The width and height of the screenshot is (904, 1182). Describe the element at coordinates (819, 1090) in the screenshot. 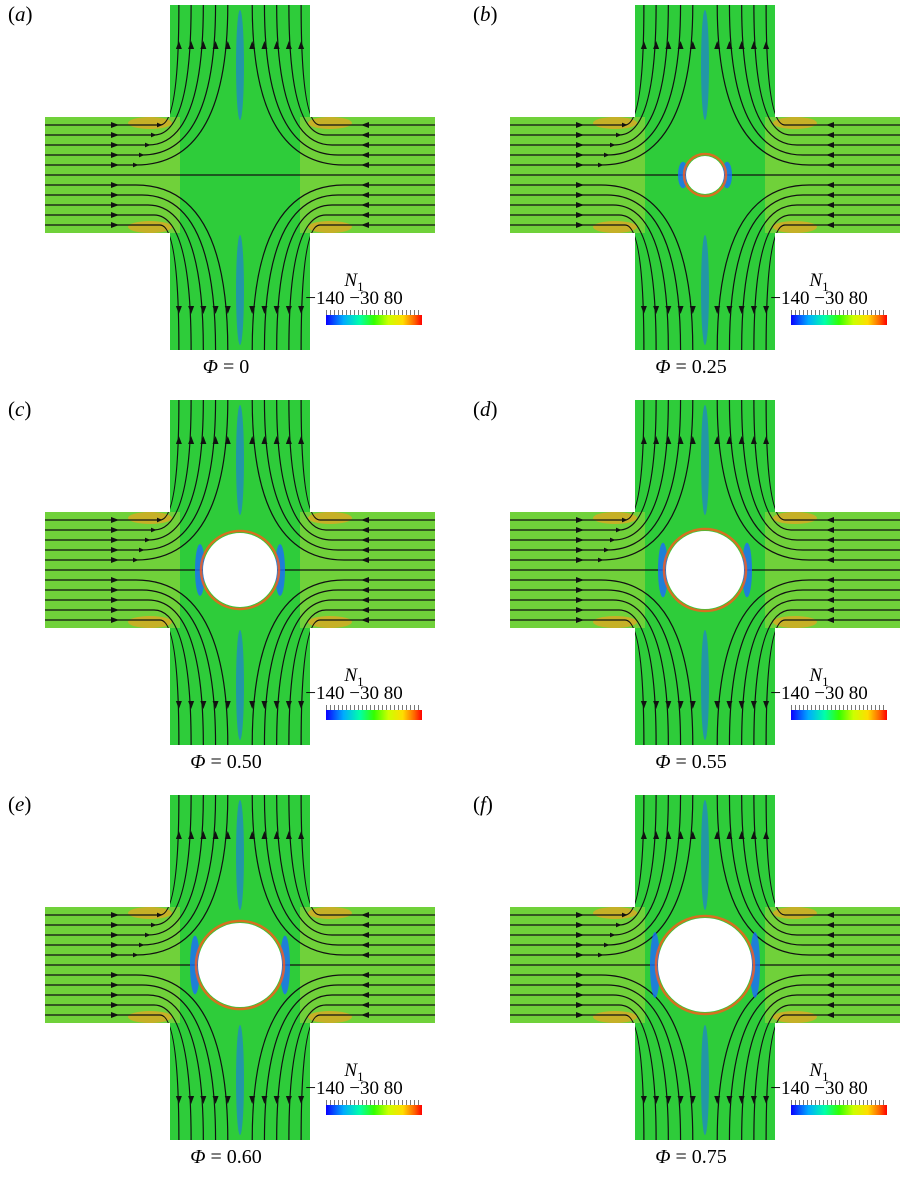

I see `colorbar: N1 −140 −30 80` at that location.